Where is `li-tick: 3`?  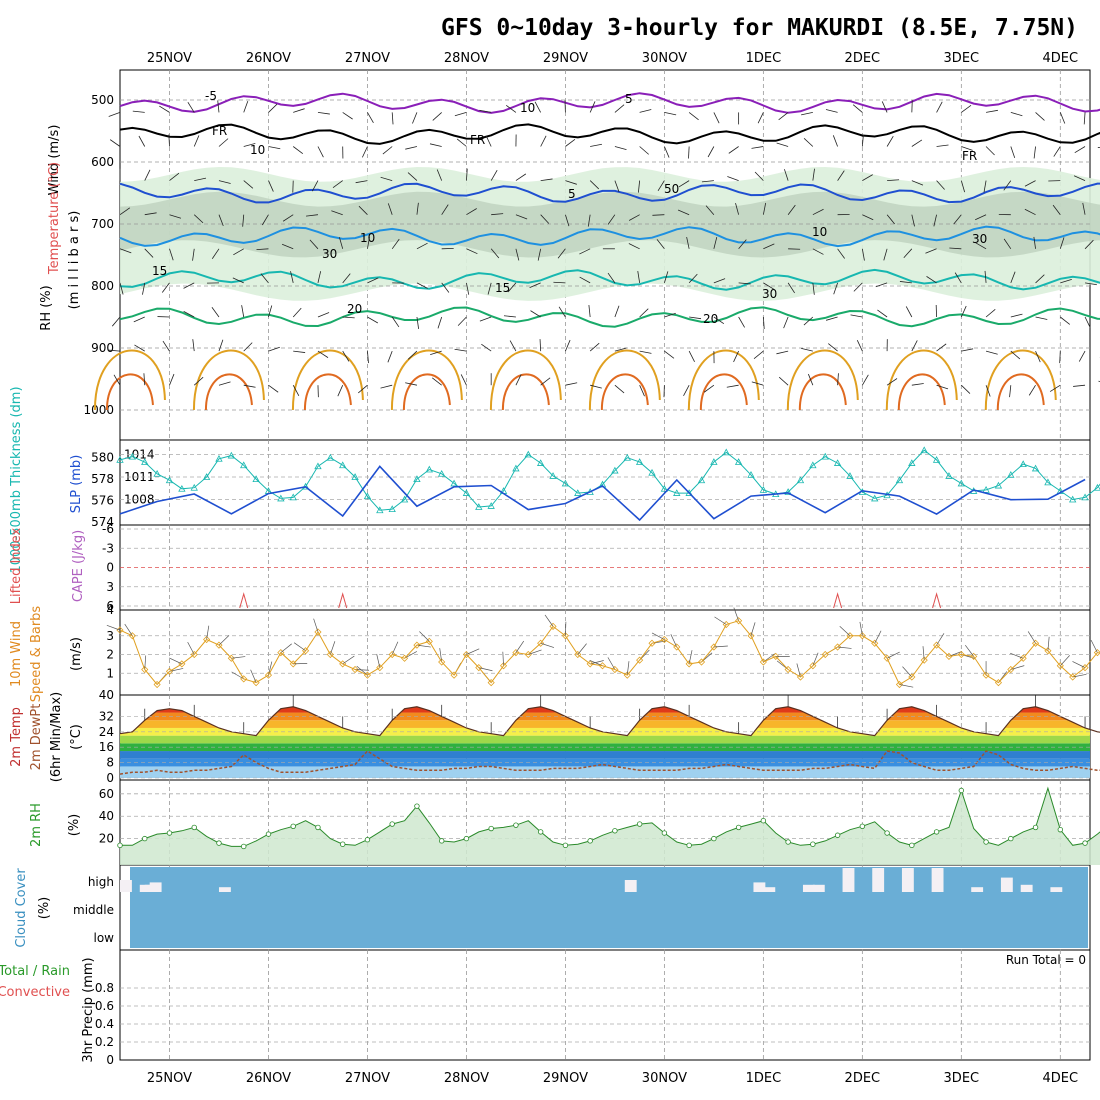 li-tick: 3 is located at coordinates (110, 587).